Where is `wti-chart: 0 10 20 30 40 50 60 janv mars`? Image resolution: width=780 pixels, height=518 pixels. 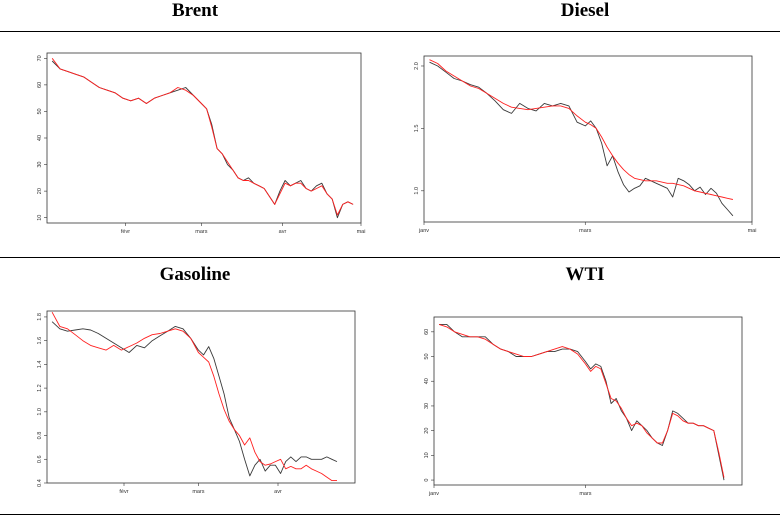
wti-chart: 0 10 20 30 40 50 60 janv mars is located at coordinates (583, 406).